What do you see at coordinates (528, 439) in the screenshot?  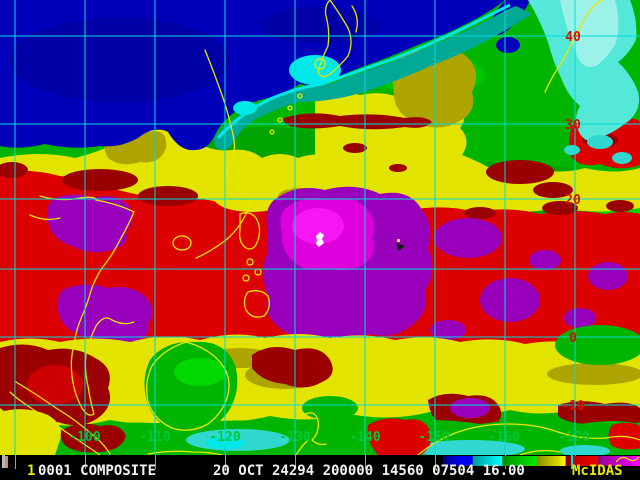 I see `new-guinea-coastline` at bounding box center [528, 439].